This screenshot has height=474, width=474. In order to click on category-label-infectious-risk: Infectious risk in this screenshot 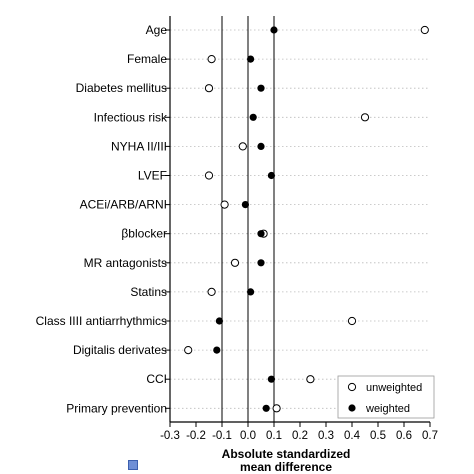, I will do `click(131, 117)`.